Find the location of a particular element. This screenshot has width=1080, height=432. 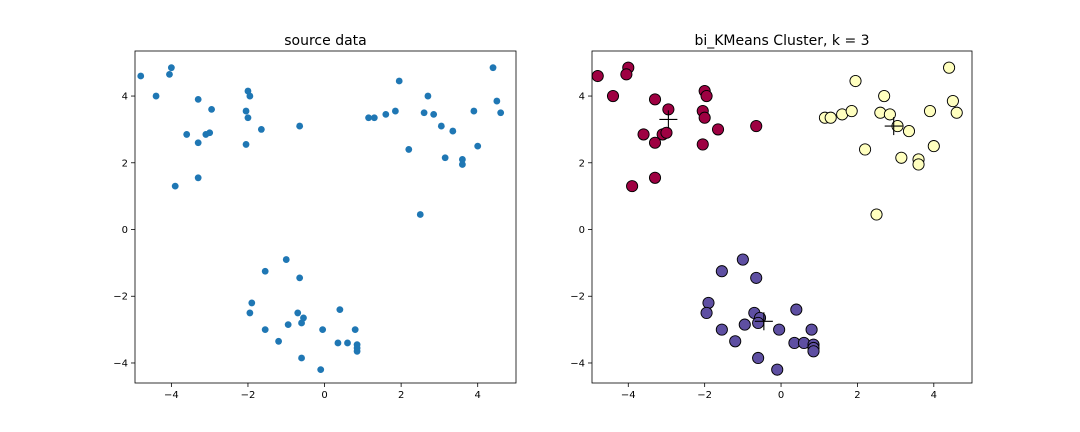

cluster-3-centroid-marker is located at coordinates (763, 321).